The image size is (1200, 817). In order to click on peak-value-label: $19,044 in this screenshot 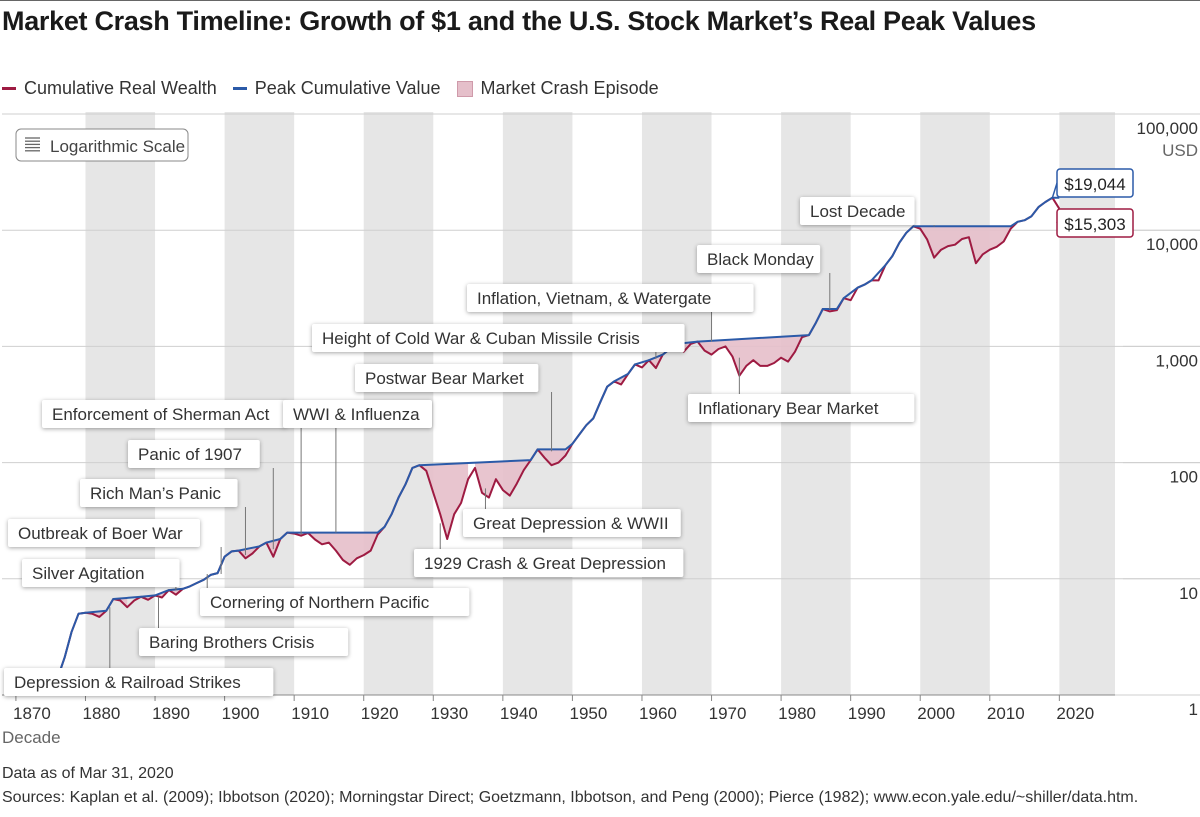, I will do `click(1094, 184)`.